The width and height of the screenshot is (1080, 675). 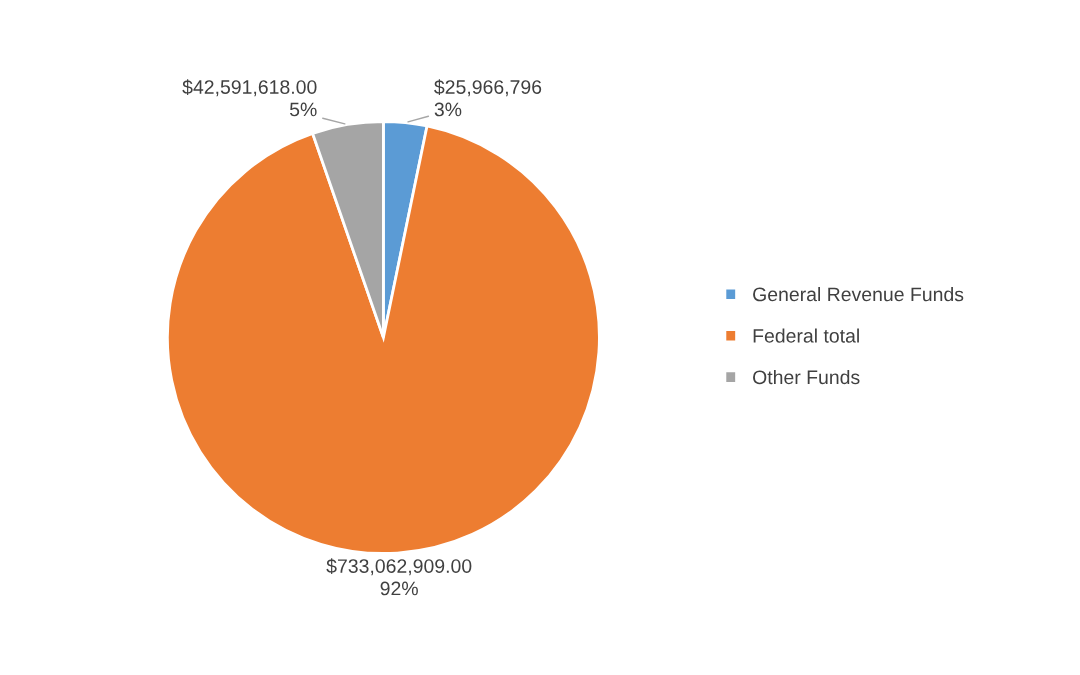 I want to click on data-label: $733,062,909.00 92%, so click(x=399, y=577).